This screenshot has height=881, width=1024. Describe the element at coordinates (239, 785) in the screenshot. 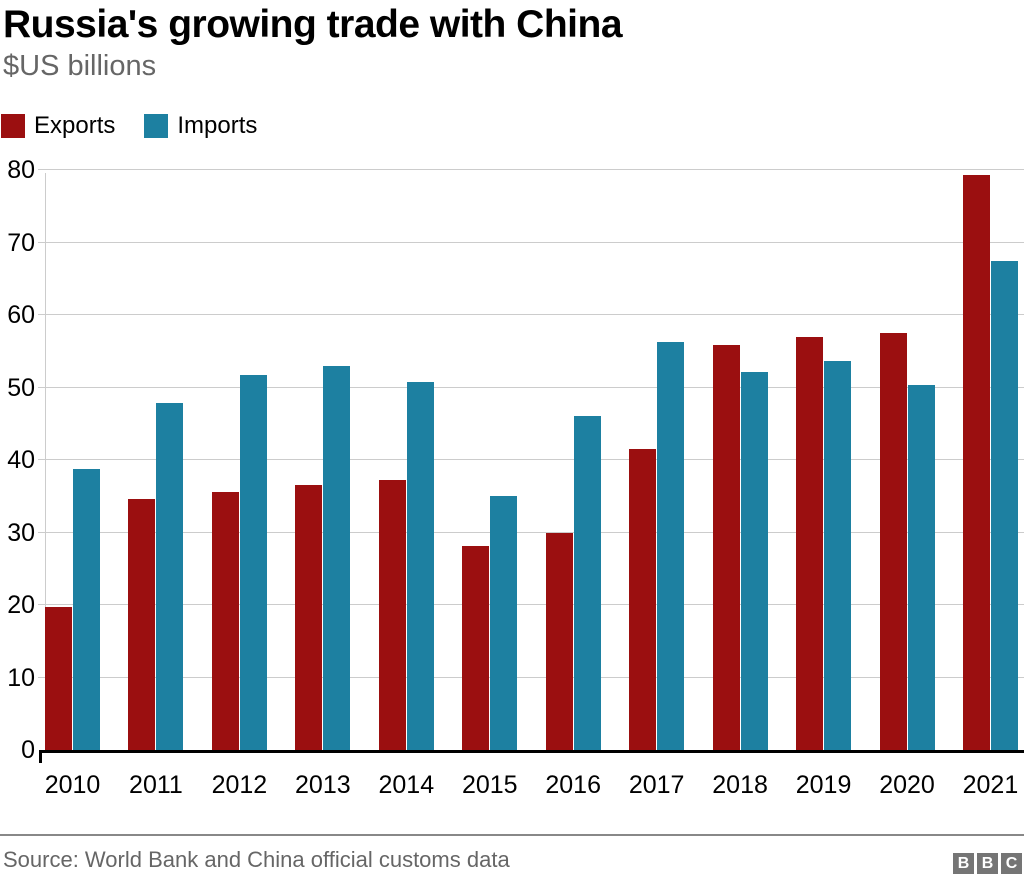

I see `x-tick-label-2012: 2012` at that location.